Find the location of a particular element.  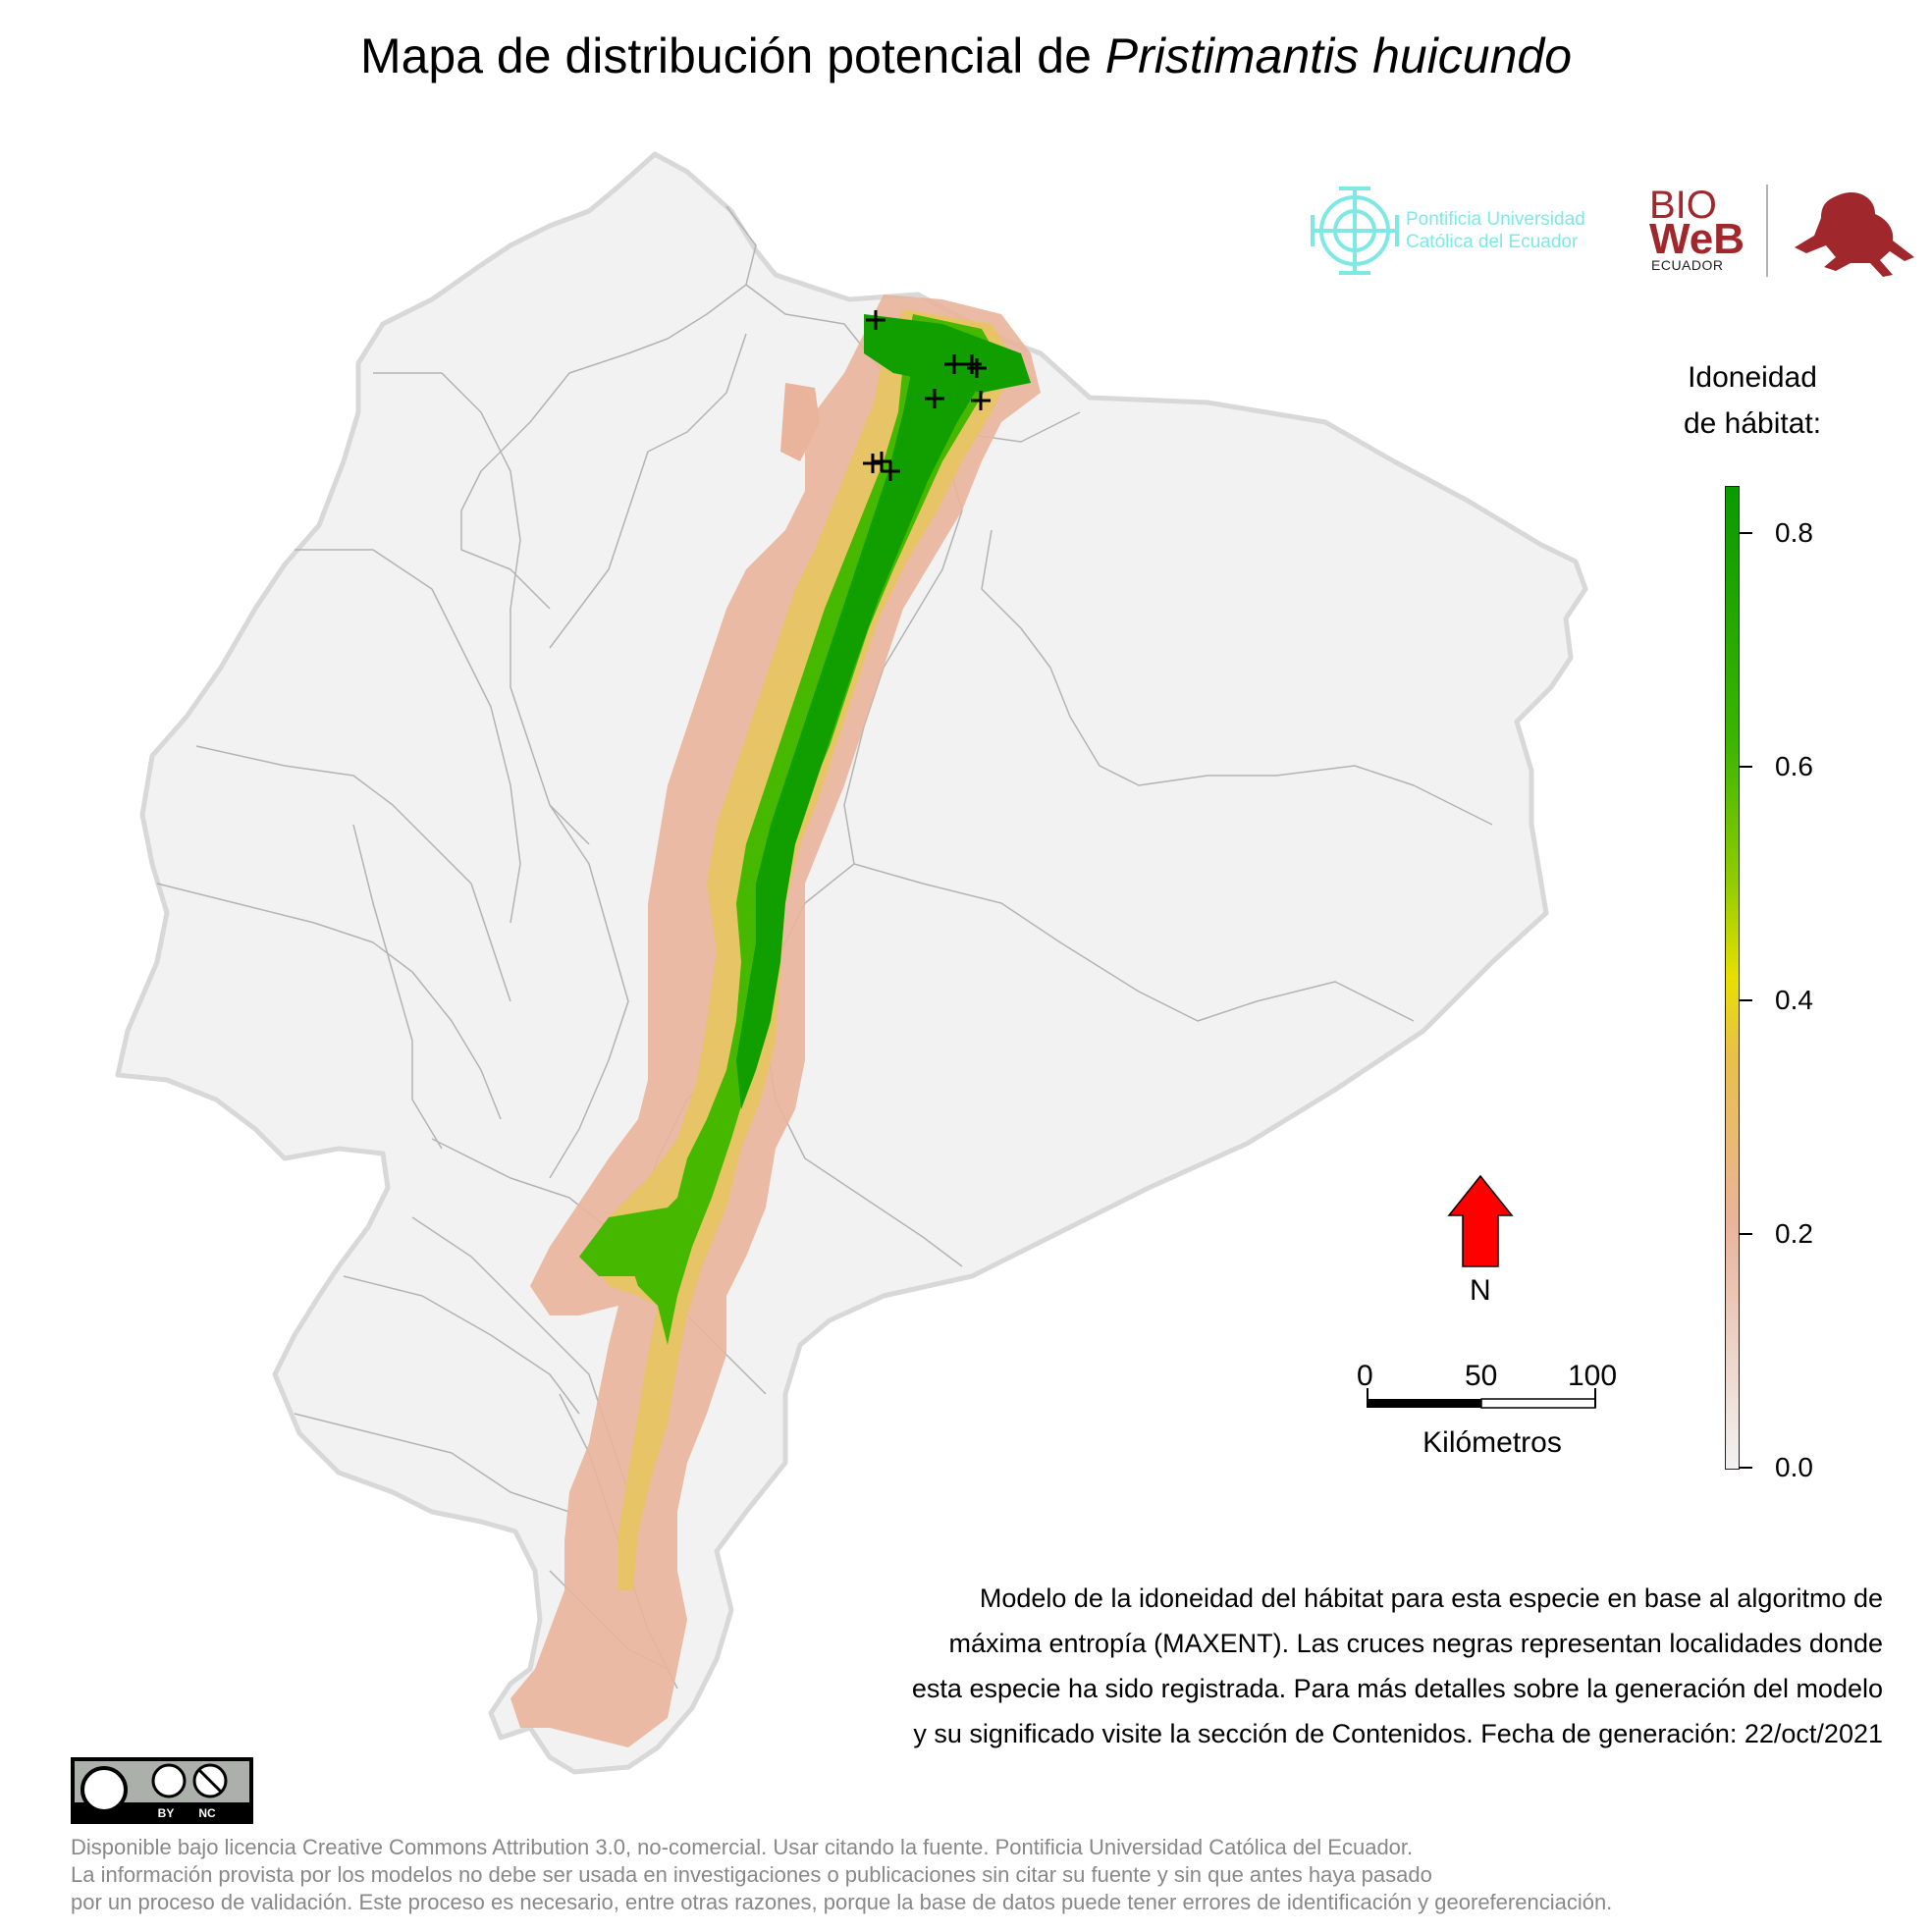

occurrence-markers is located at coordinates (927, 395).